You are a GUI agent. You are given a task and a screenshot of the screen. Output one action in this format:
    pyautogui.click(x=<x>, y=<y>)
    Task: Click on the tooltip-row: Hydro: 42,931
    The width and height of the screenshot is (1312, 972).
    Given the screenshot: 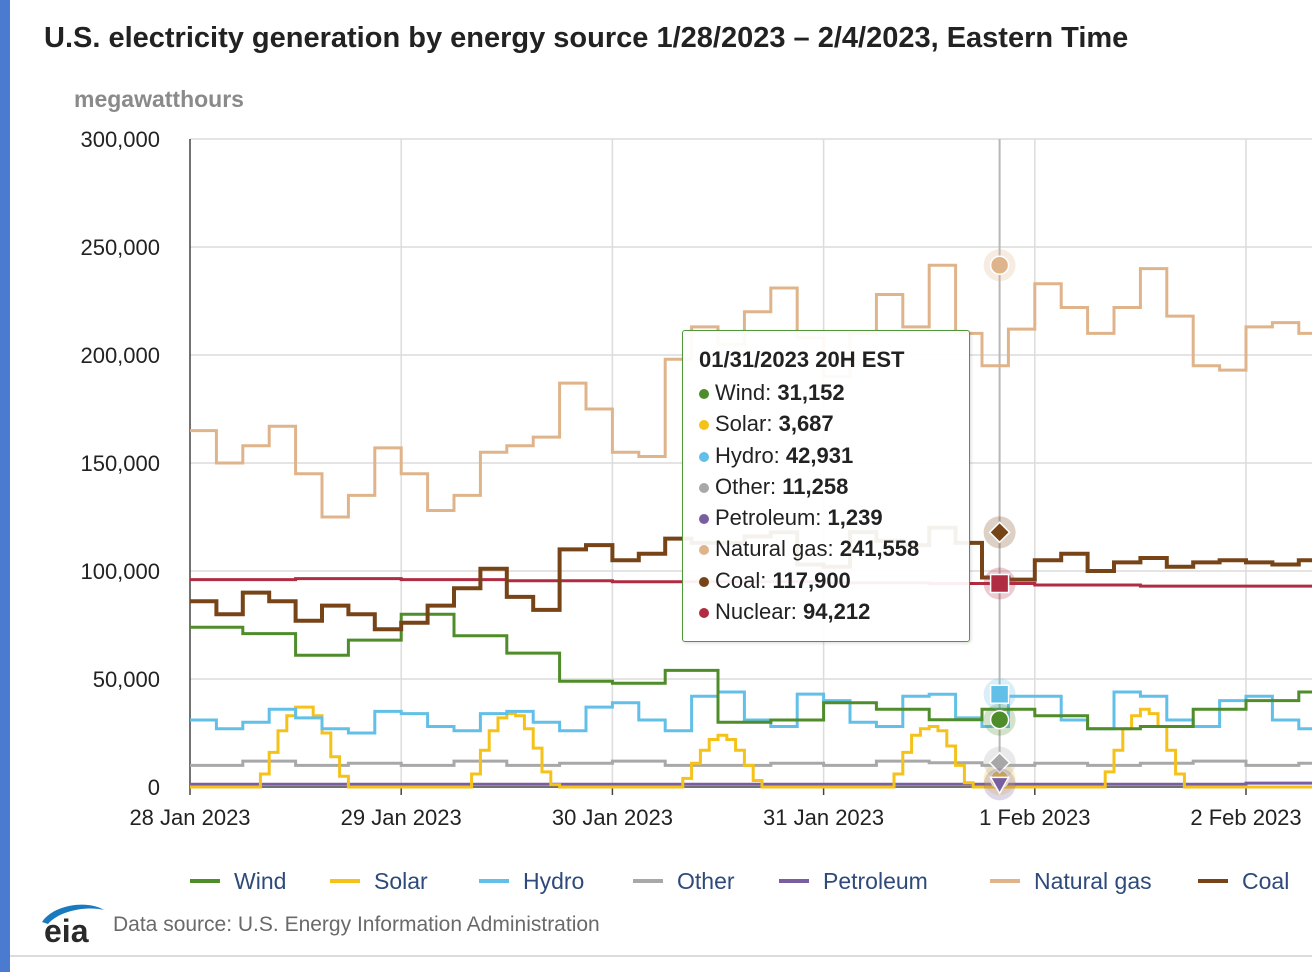 What is the action you would take?
    pyautogui.click(x=834, y=455)
    